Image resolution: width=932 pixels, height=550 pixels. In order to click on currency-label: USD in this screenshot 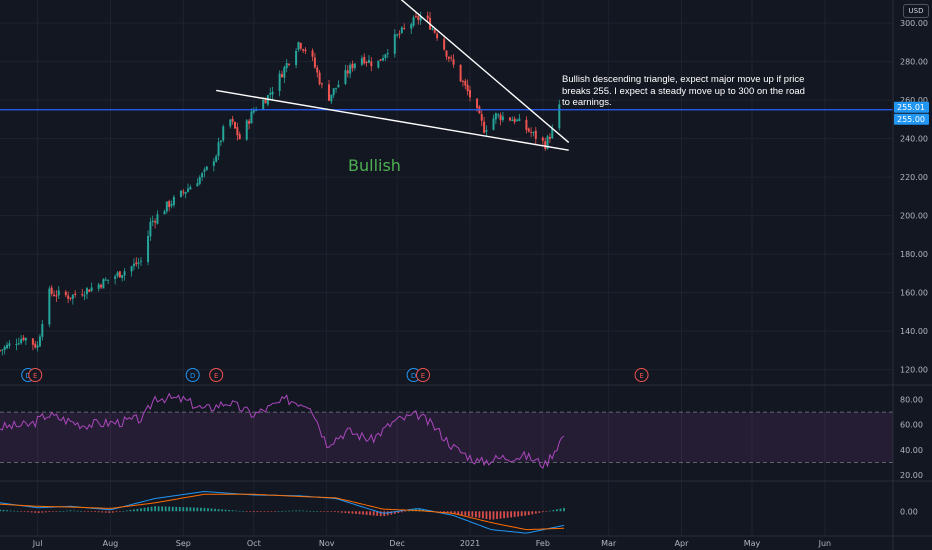, I will do `click(916, 11)`.